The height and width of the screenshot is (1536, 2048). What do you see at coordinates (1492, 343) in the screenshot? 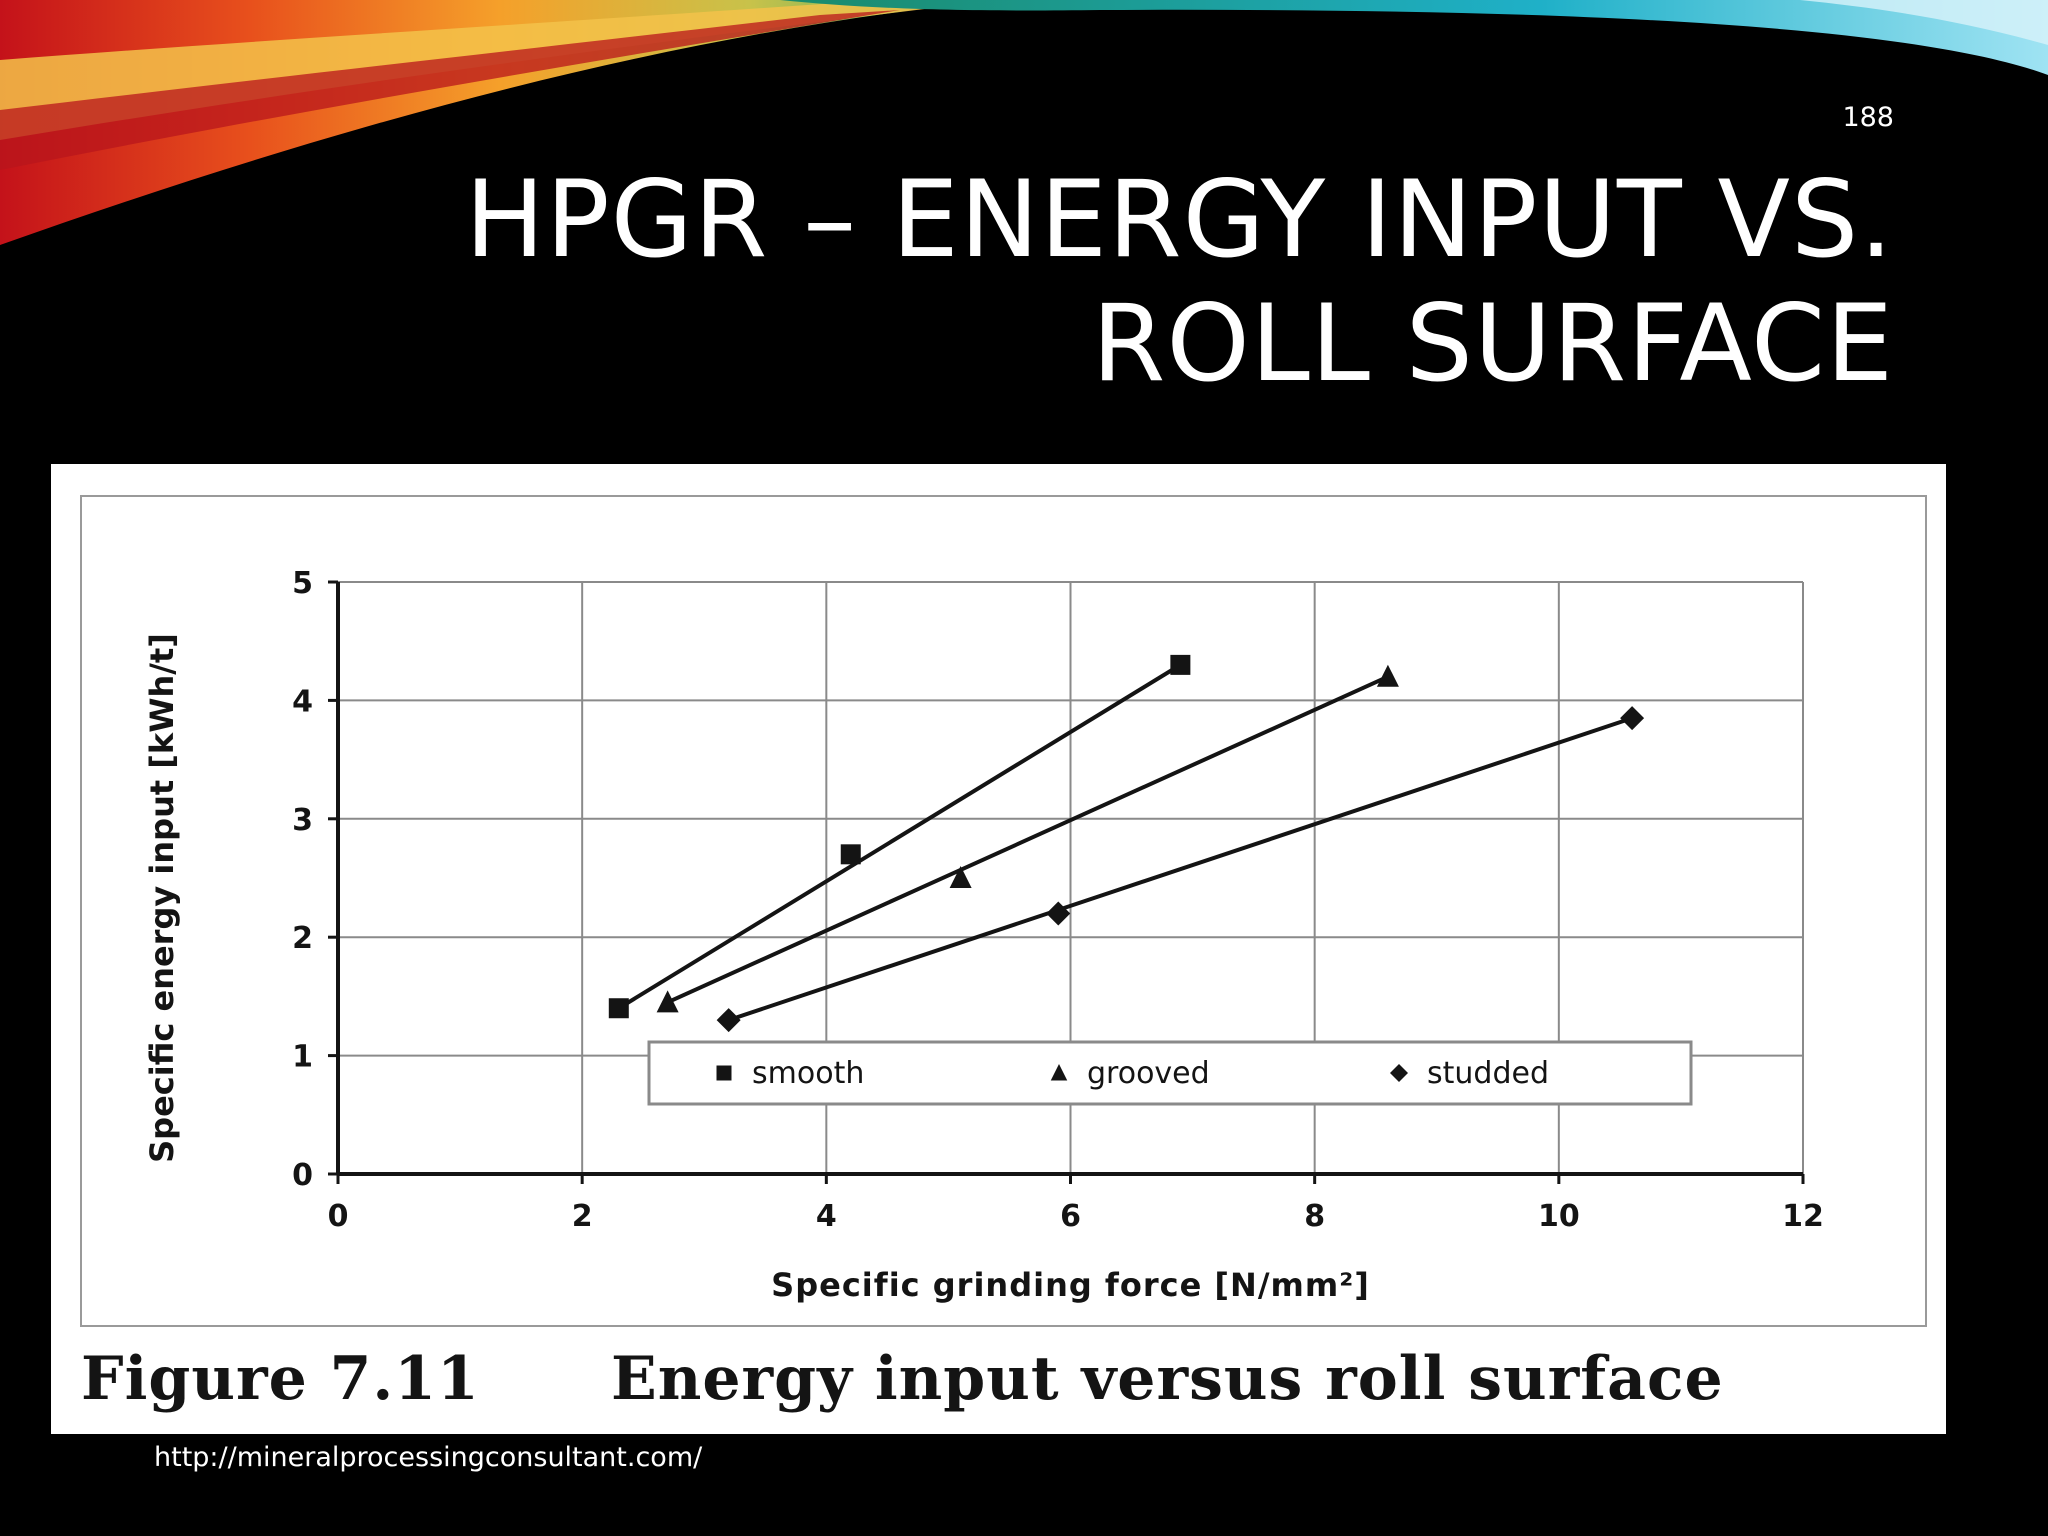
I see `slide-title-line-2: ROLL SURFACE` at bounding box center [1492, 343].